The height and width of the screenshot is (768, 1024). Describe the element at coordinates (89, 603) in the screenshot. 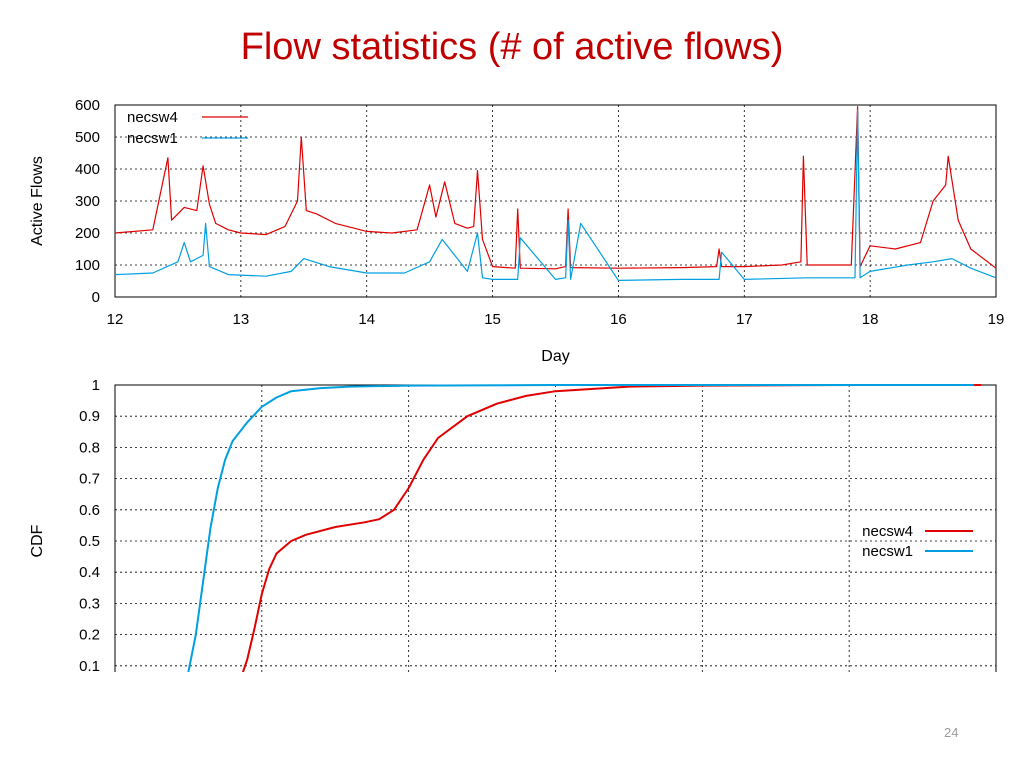

I see `y-tick-label: 0.3` at that location.